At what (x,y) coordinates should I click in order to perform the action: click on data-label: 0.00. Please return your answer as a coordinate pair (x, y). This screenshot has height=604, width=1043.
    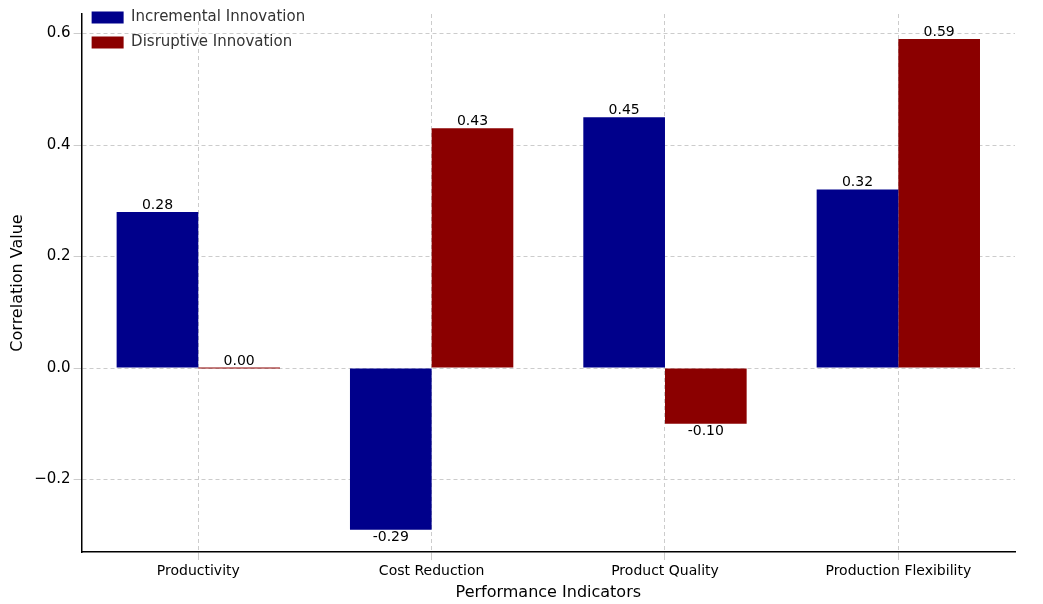
    Looking at the image, I should click on (239, 360).